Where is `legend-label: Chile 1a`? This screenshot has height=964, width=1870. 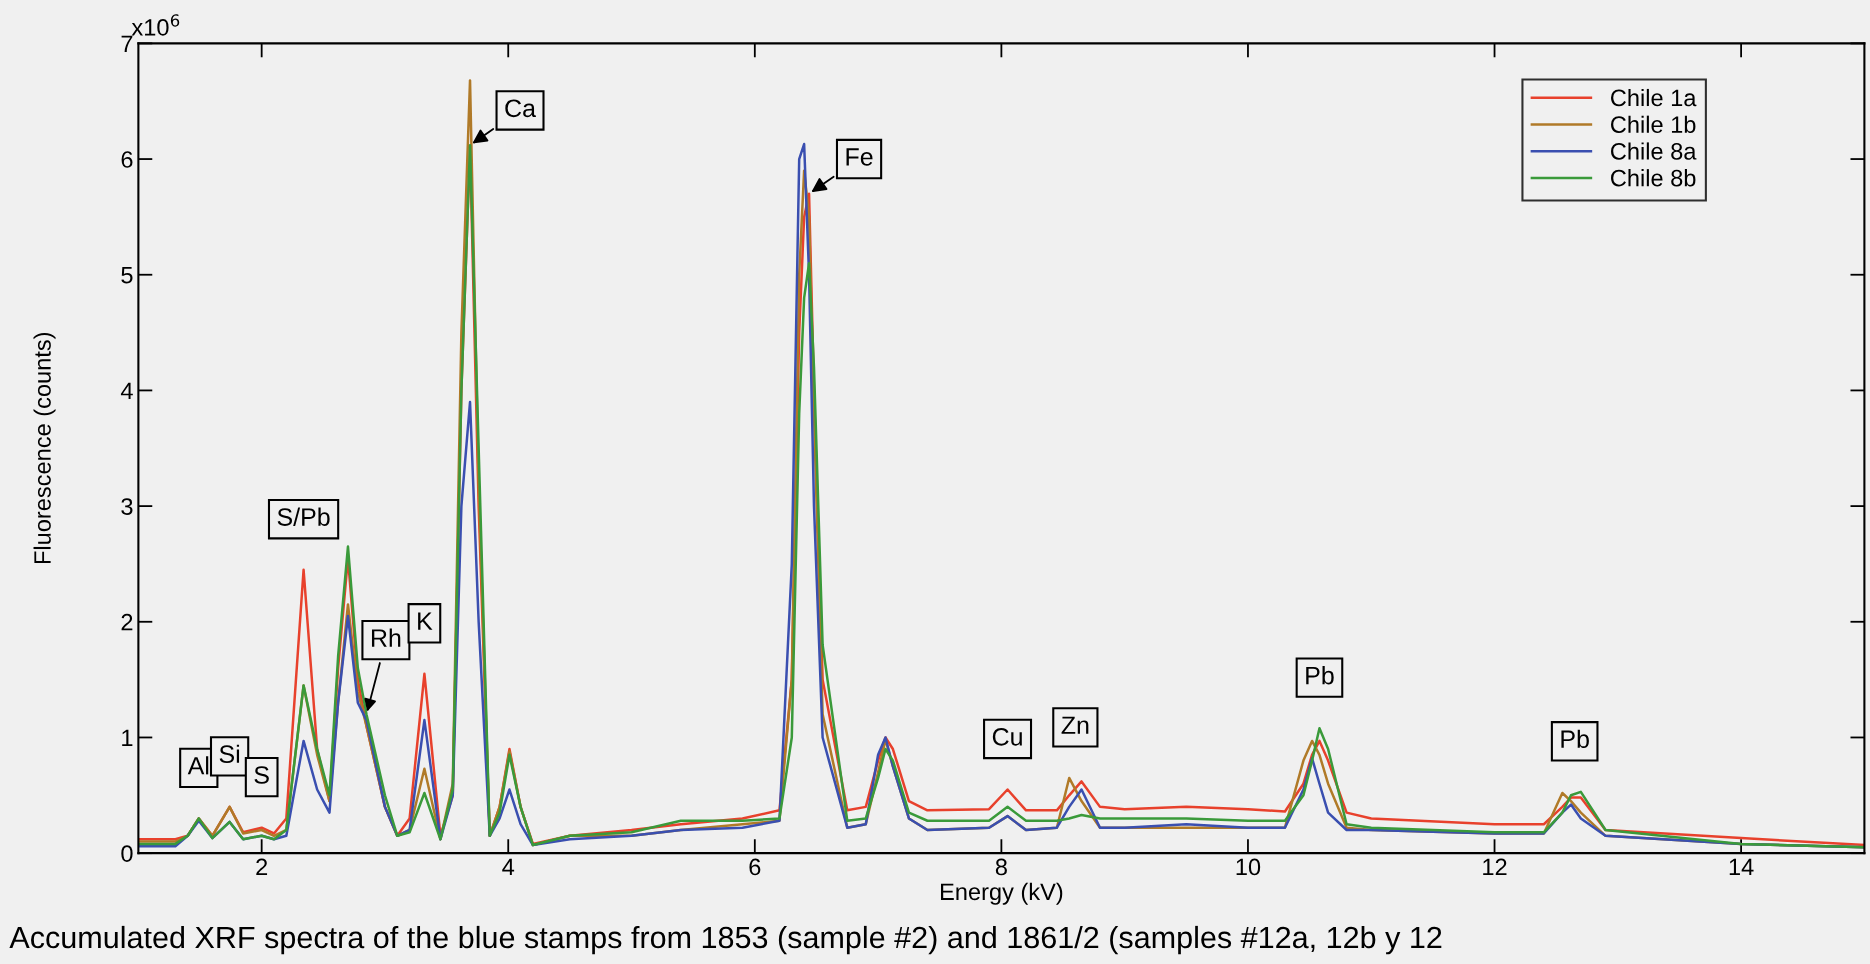
legend-label: Chile 1a is located at coordinates (1654, 97).